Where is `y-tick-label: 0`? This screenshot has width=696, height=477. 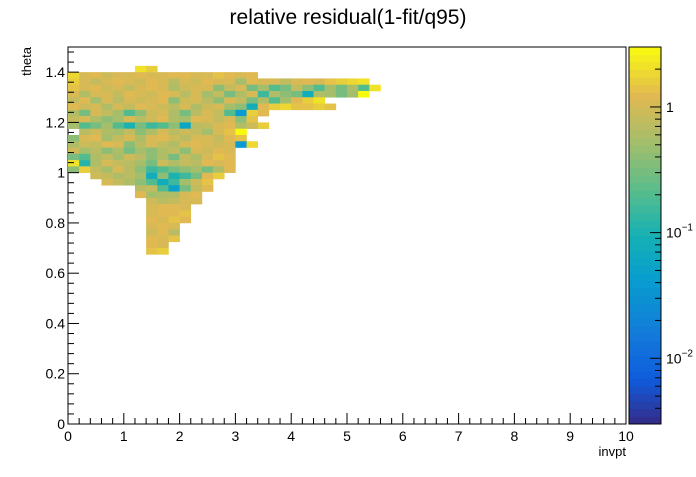 y-tick-label: 0 is located at coordinates (61, 424).